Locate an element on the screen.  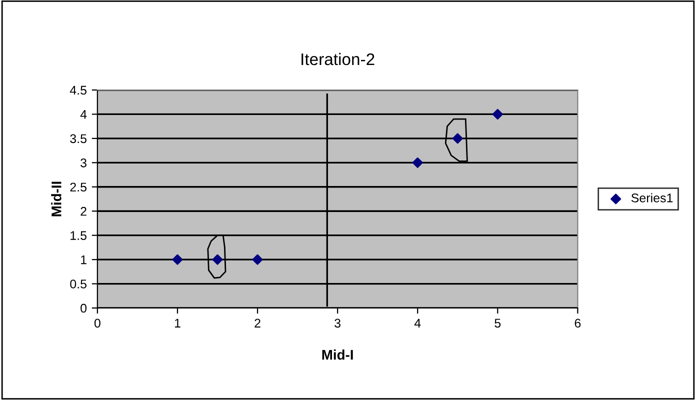
y-tick-label: 3.5 is located at coordinates (78, 139).